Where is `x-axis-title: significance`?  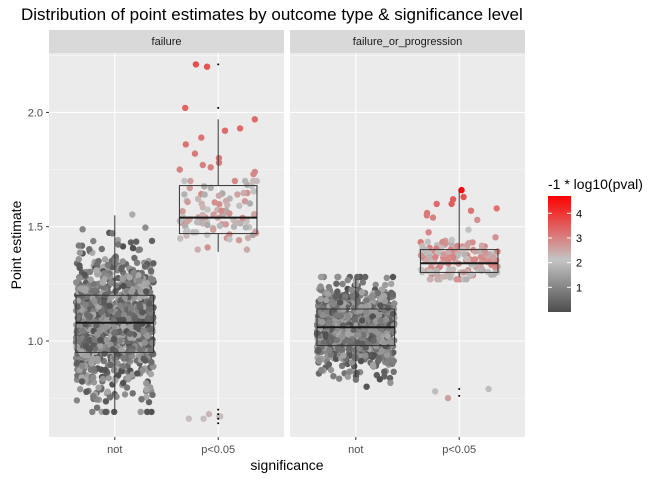
x-axis-title: significance is located at coordinates (286, 465).